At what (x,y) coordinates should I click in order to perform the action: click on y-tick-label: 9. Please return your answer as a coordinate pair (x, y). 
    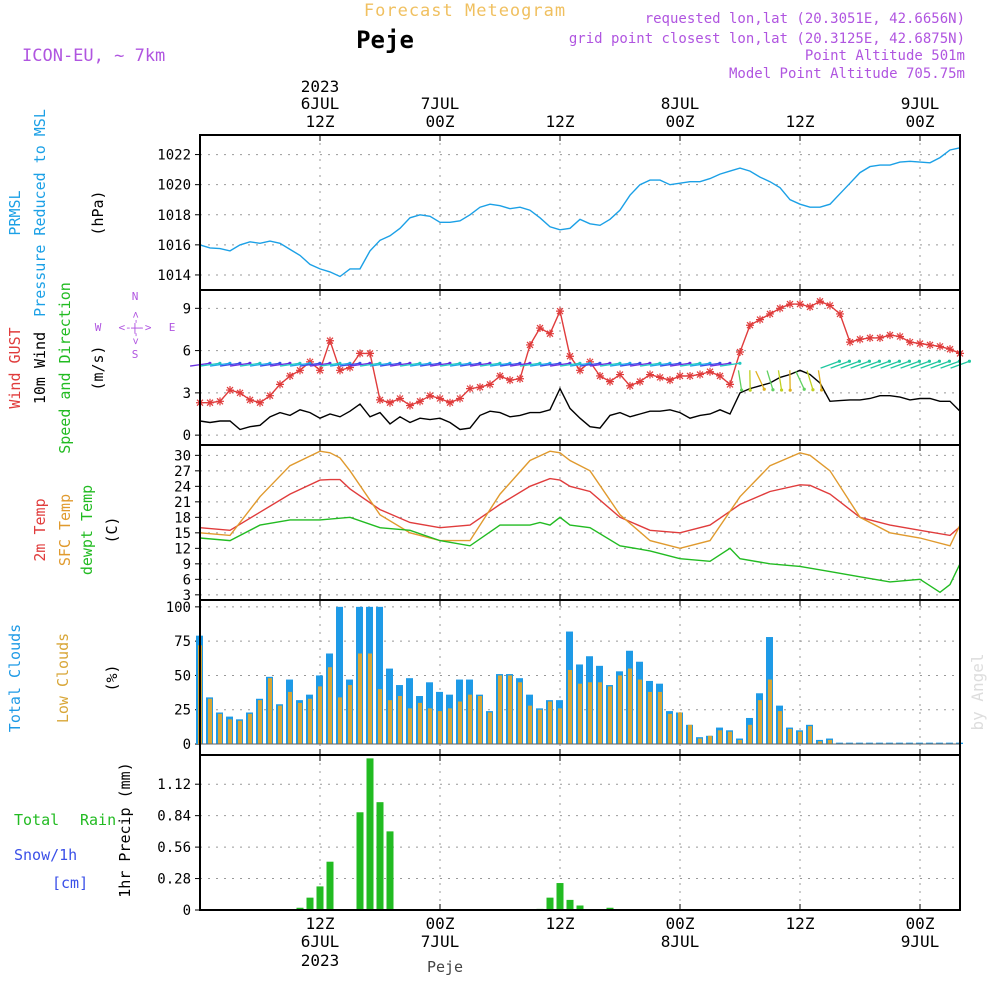
    Looking at the image, I should click on (187, 565).